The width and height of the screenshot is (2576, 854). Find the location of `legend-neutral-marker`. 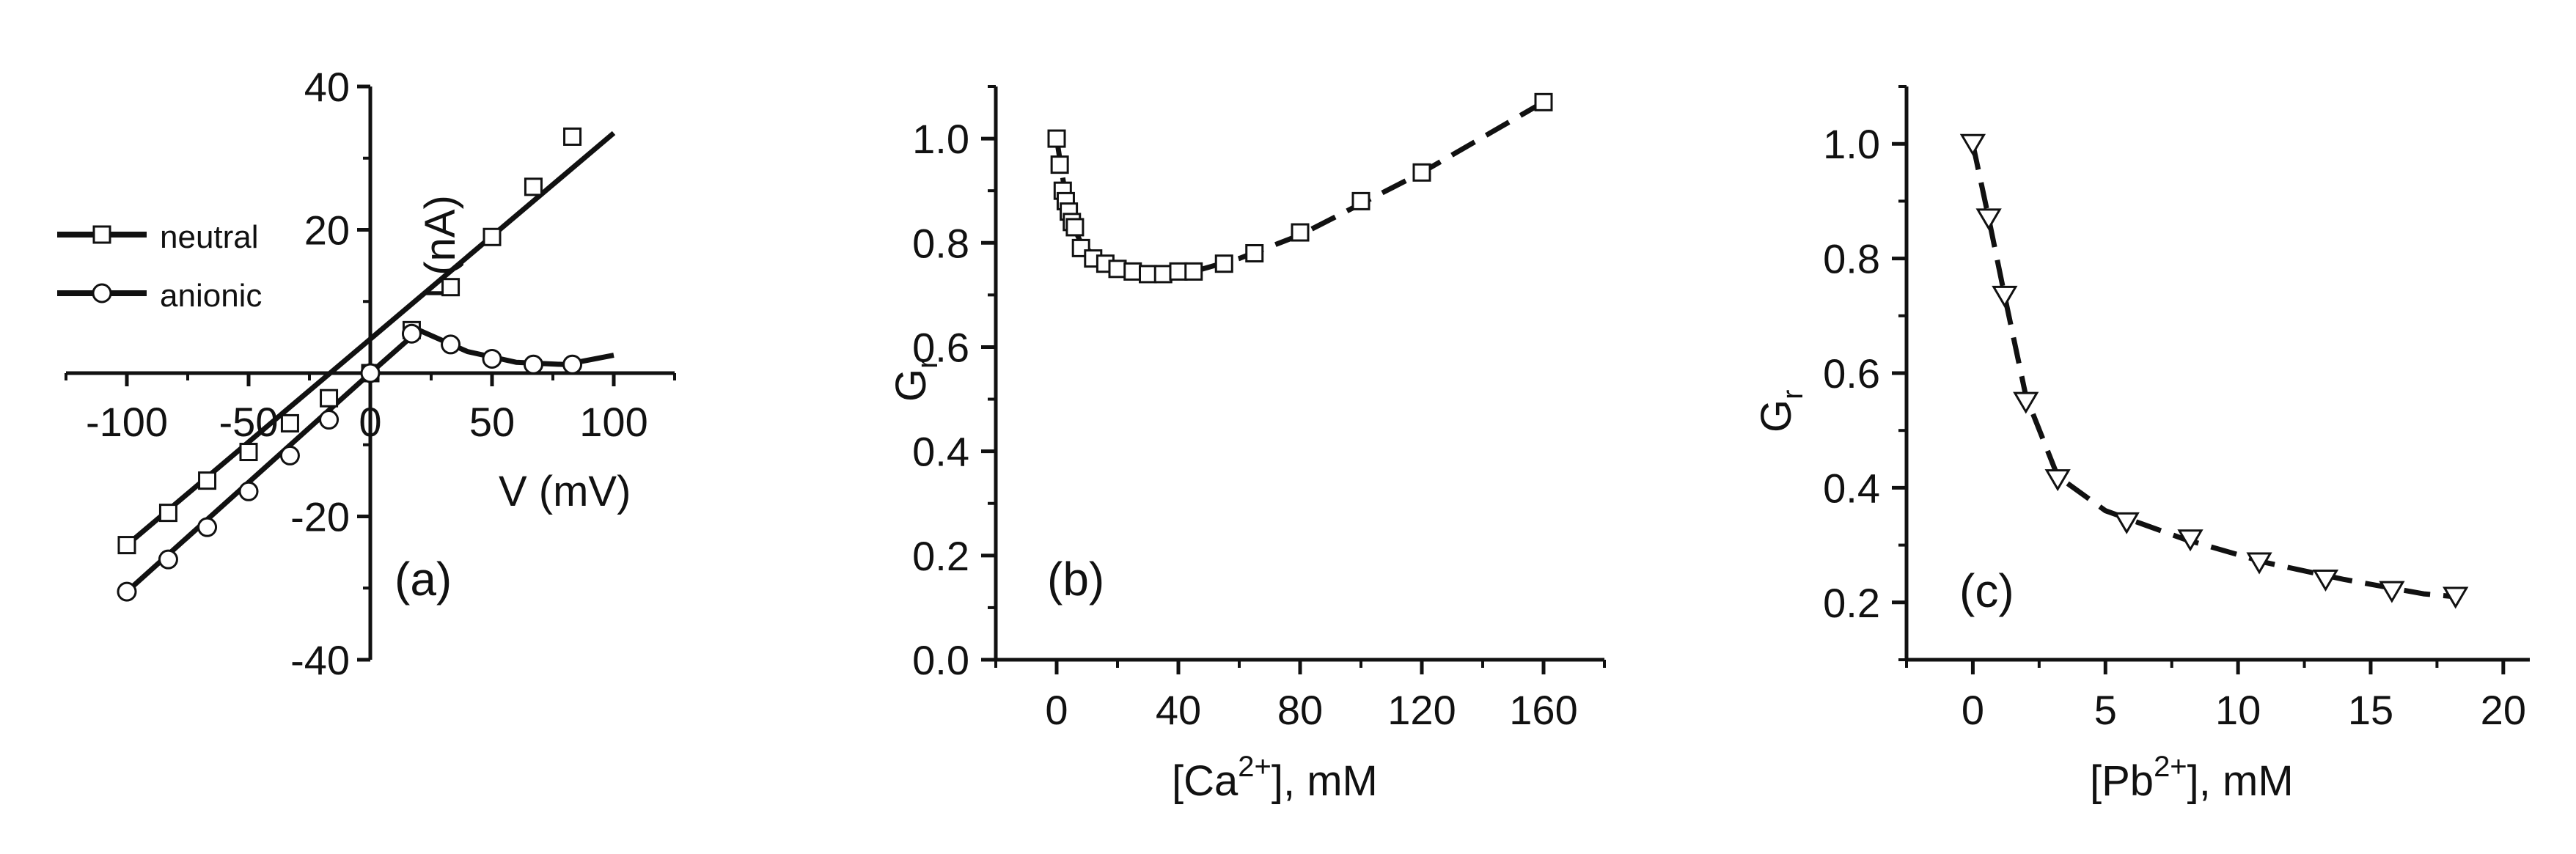

legend-neutral-marker is located at coordinates (102, 234).